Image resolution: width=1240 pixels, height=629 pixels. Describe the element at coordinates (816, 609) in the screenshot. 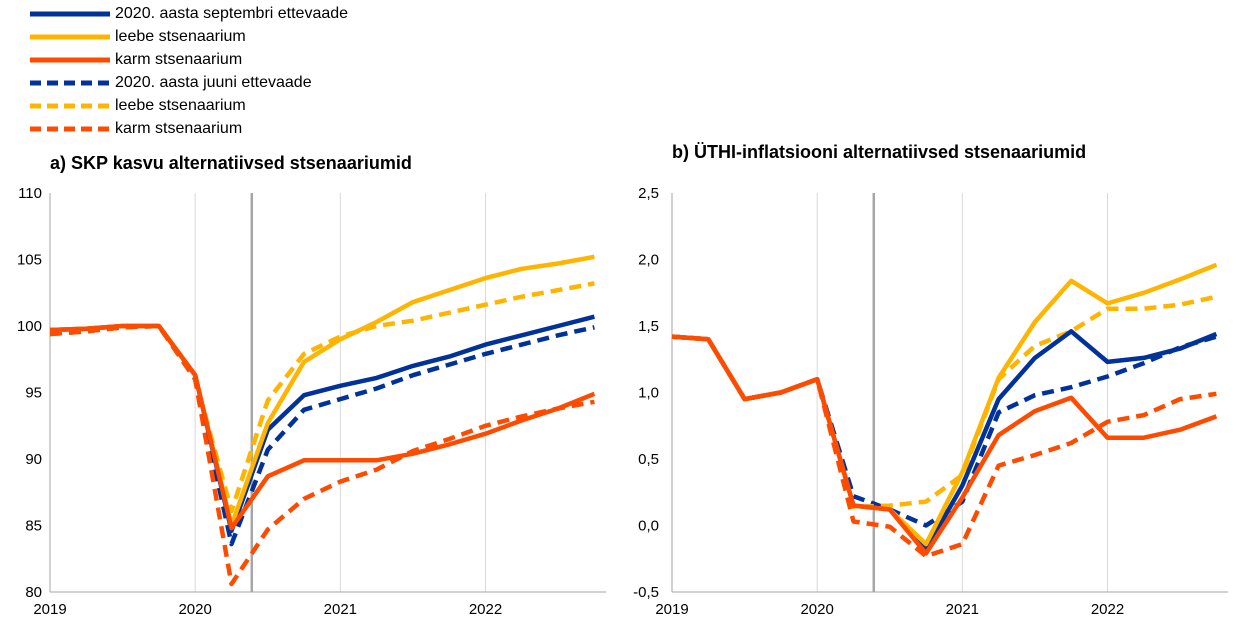

I see `chart-b-x-tick-label: 2020` at that location.